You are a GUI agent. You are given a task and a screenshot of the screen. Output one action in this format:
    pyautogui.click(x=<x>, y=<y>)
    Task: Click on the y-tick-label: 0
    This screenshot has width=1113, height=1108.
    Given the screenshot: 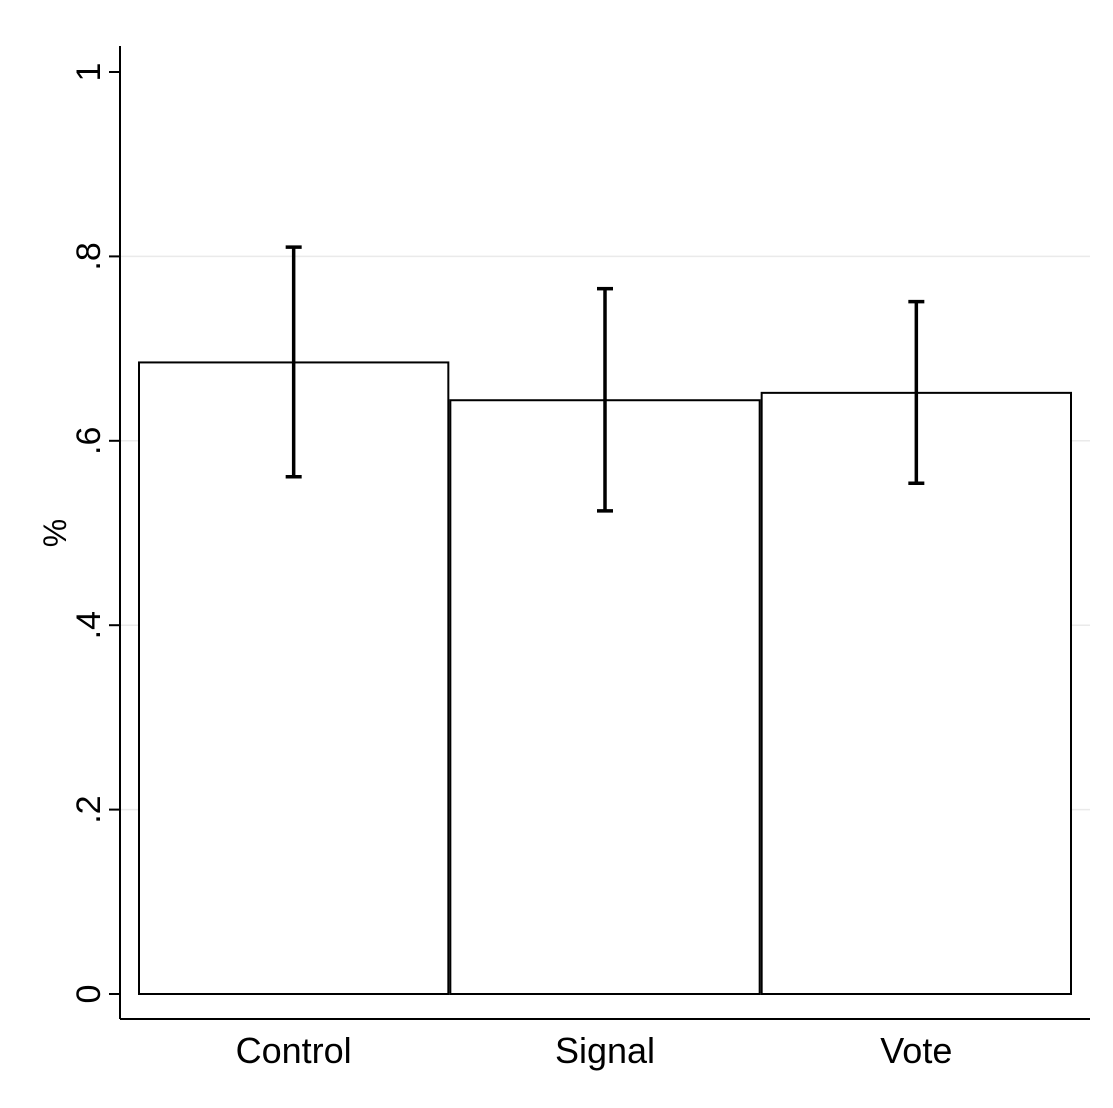 What is the action you would take?
    pyautogui.click(x=89, y=994)
    